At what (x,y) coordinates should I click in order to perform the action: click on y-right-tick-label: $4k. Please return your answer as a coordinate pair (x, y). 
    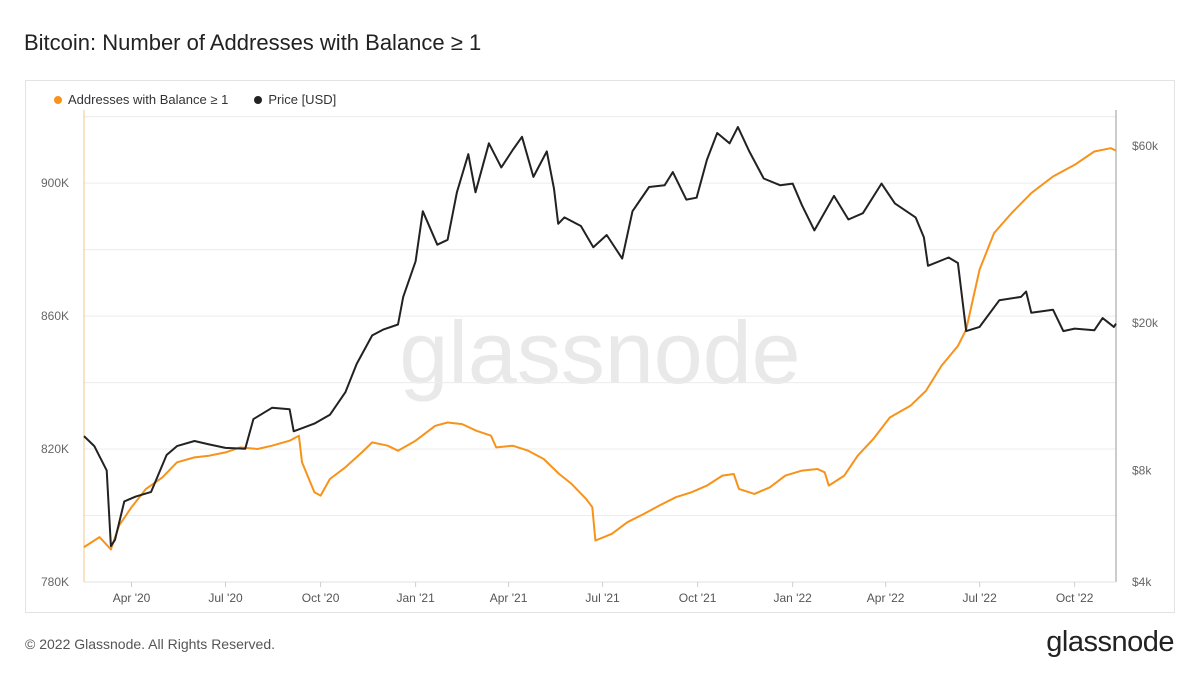
    Looking at the image, I should click on (1142, 582).